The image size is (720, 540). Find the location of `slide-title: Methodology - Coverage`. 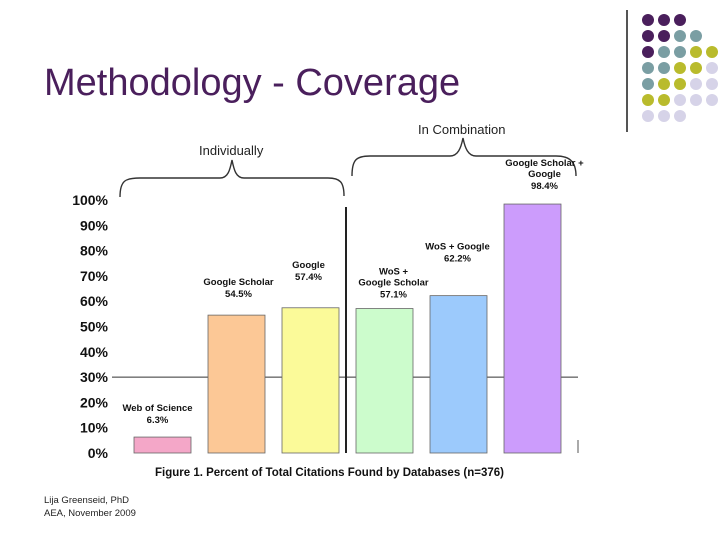

slide-title: Methodology - Coverage is located at coordinates (252, 83).